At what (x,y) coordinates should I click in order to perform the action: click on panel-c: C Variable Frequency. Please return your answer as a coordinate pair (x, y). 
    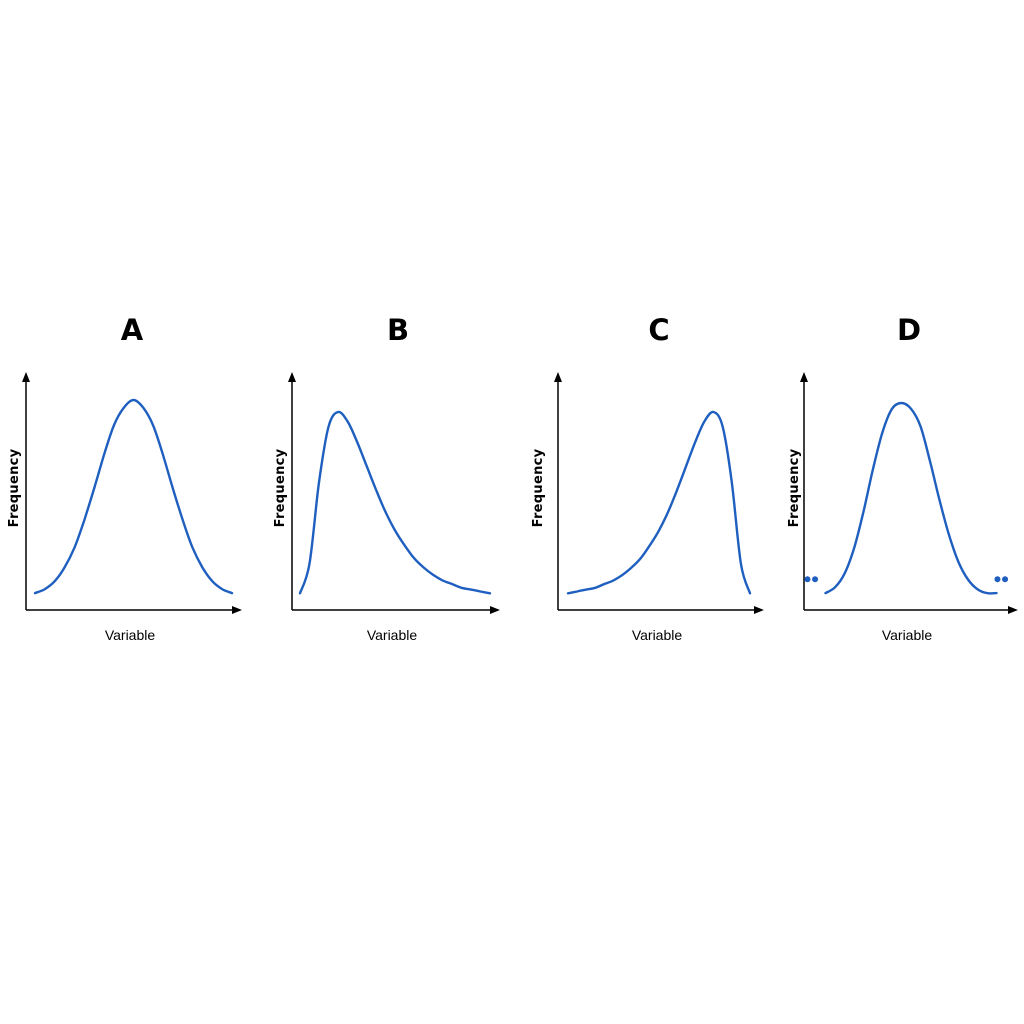
    Looking at the image, I should click on (647, 478).